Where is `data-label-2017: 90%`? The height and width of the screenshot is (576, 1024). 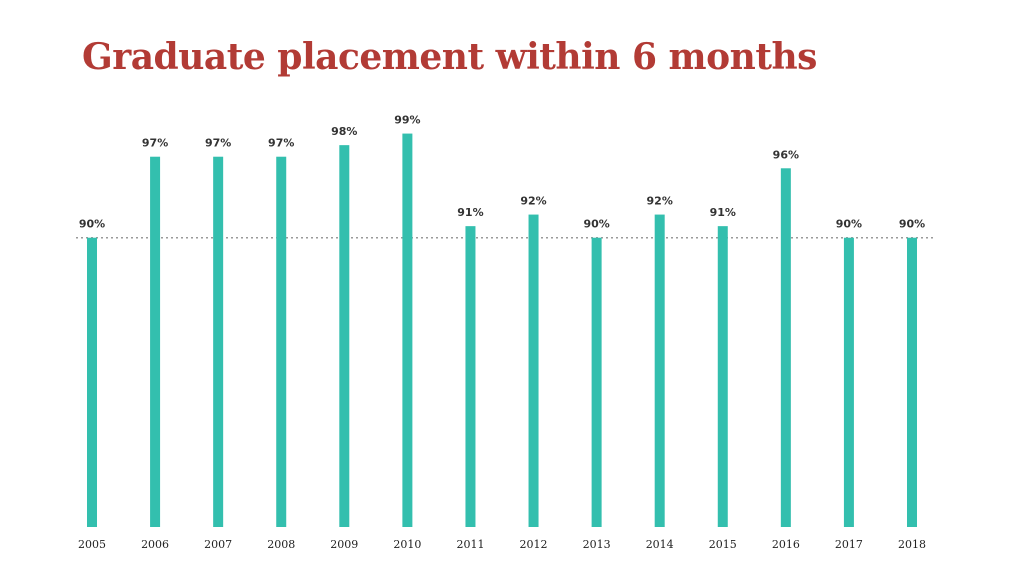
data-label-2017: 90% is located at coordinates (849, 224).